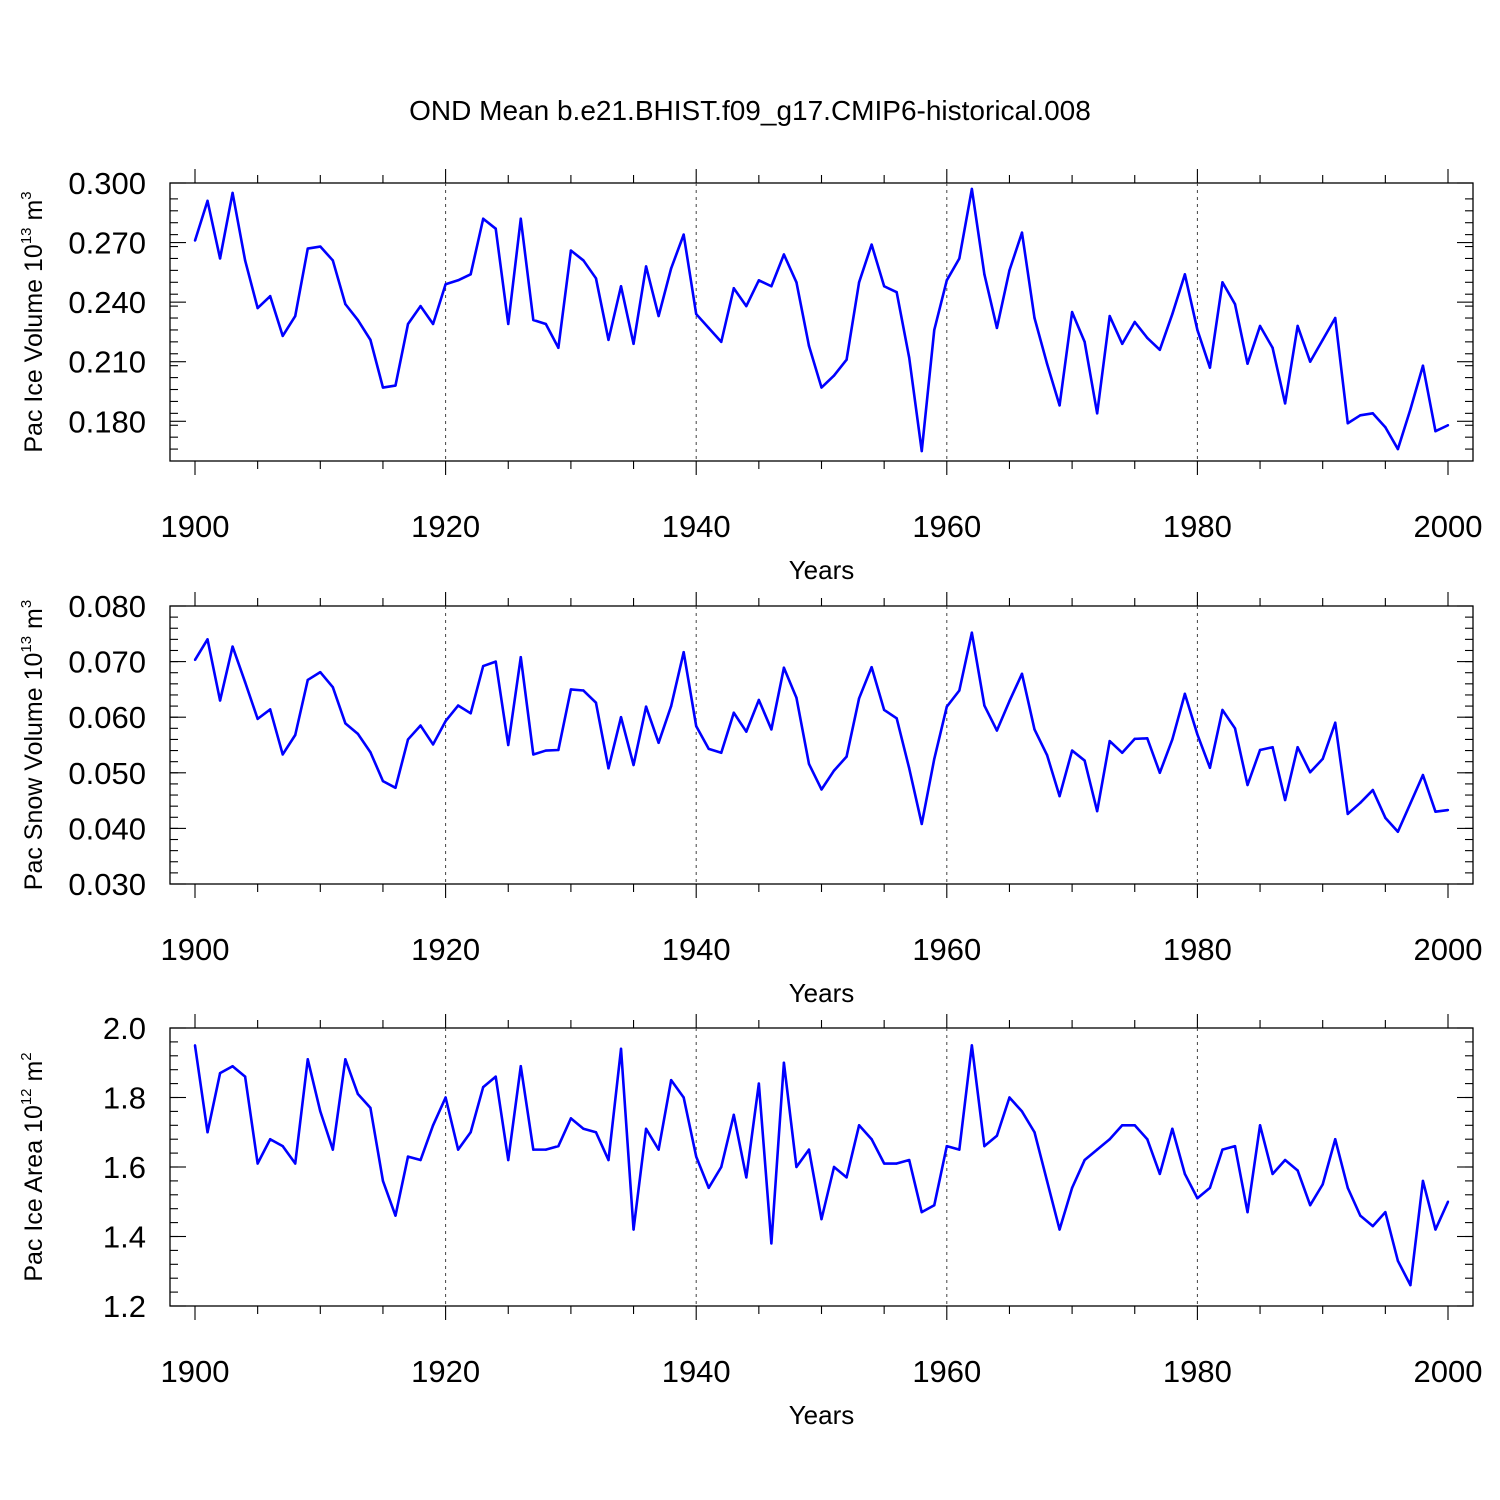 The height and width of the screenshot is (1500, 1500). What do you see at coordinates (1197, 1371) in the screenshot?
I see `x-tick-label: 1980` at bounding box center [1197, 1371].